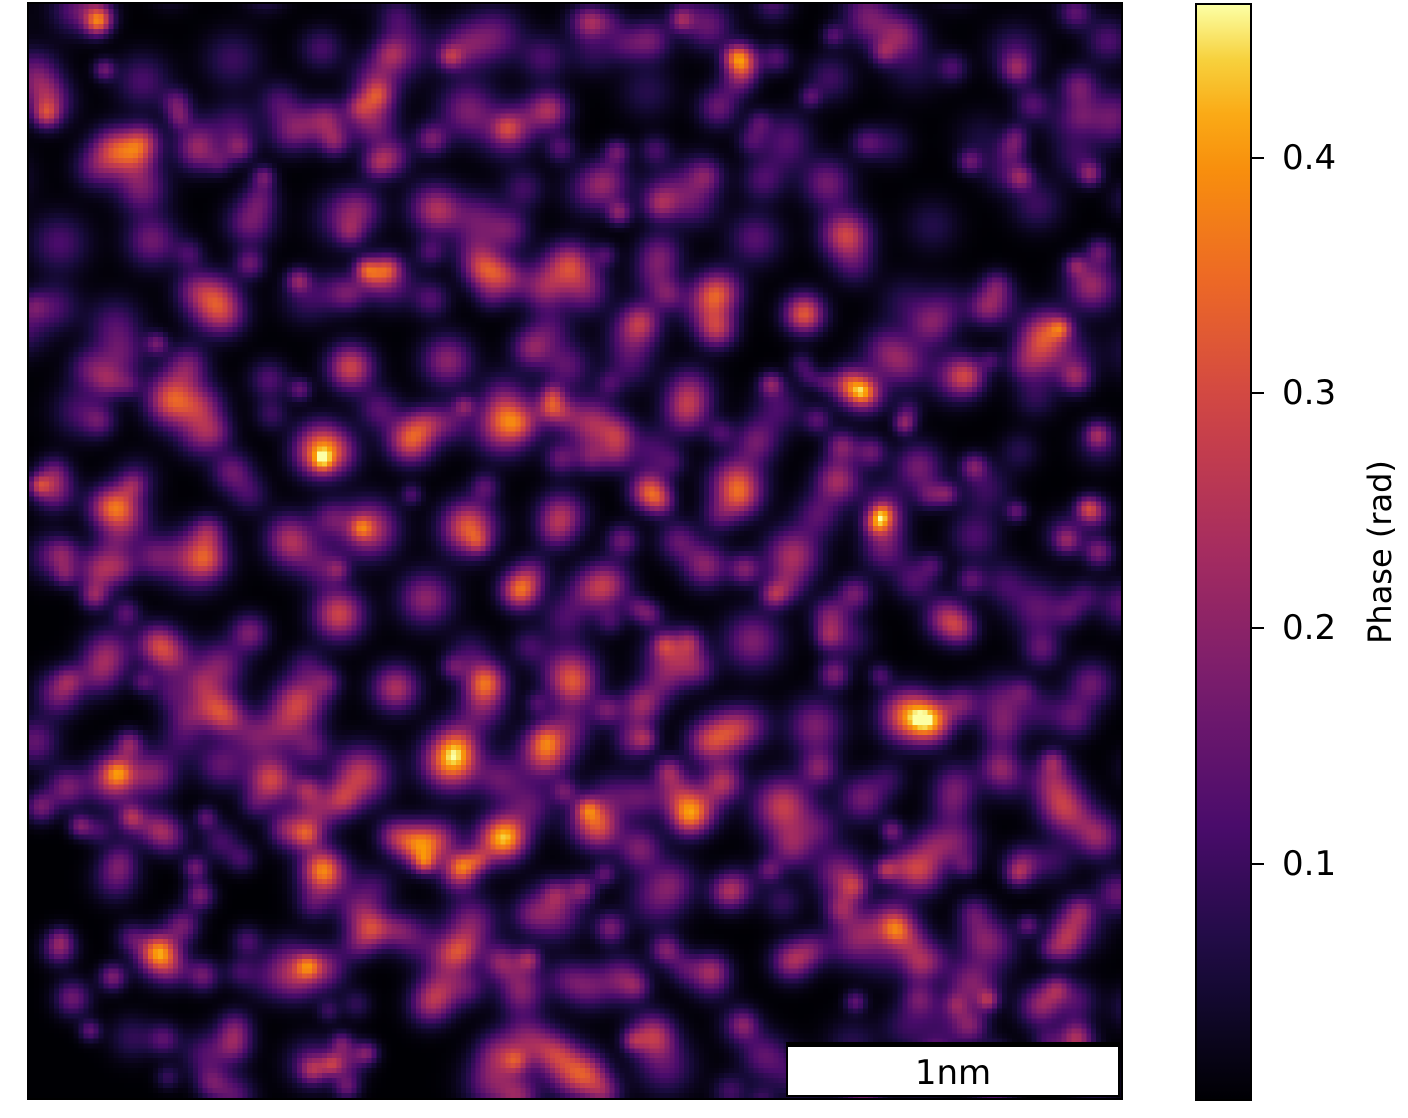 This screenshot has width=1408, height=1118. Describe the element at coordinates (1223, 552) in the screenshot. I see `colorbar` at that location.